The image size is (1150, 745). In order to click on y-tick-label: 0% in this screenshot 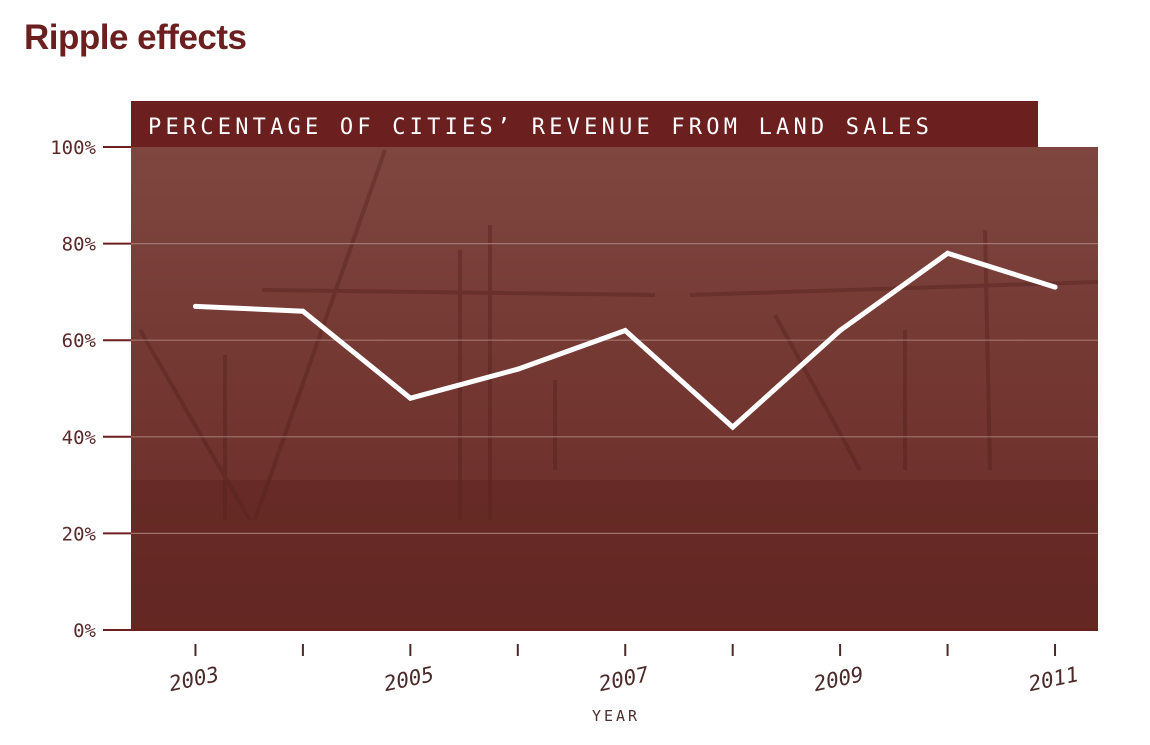, I will do `click(84, 631)`.